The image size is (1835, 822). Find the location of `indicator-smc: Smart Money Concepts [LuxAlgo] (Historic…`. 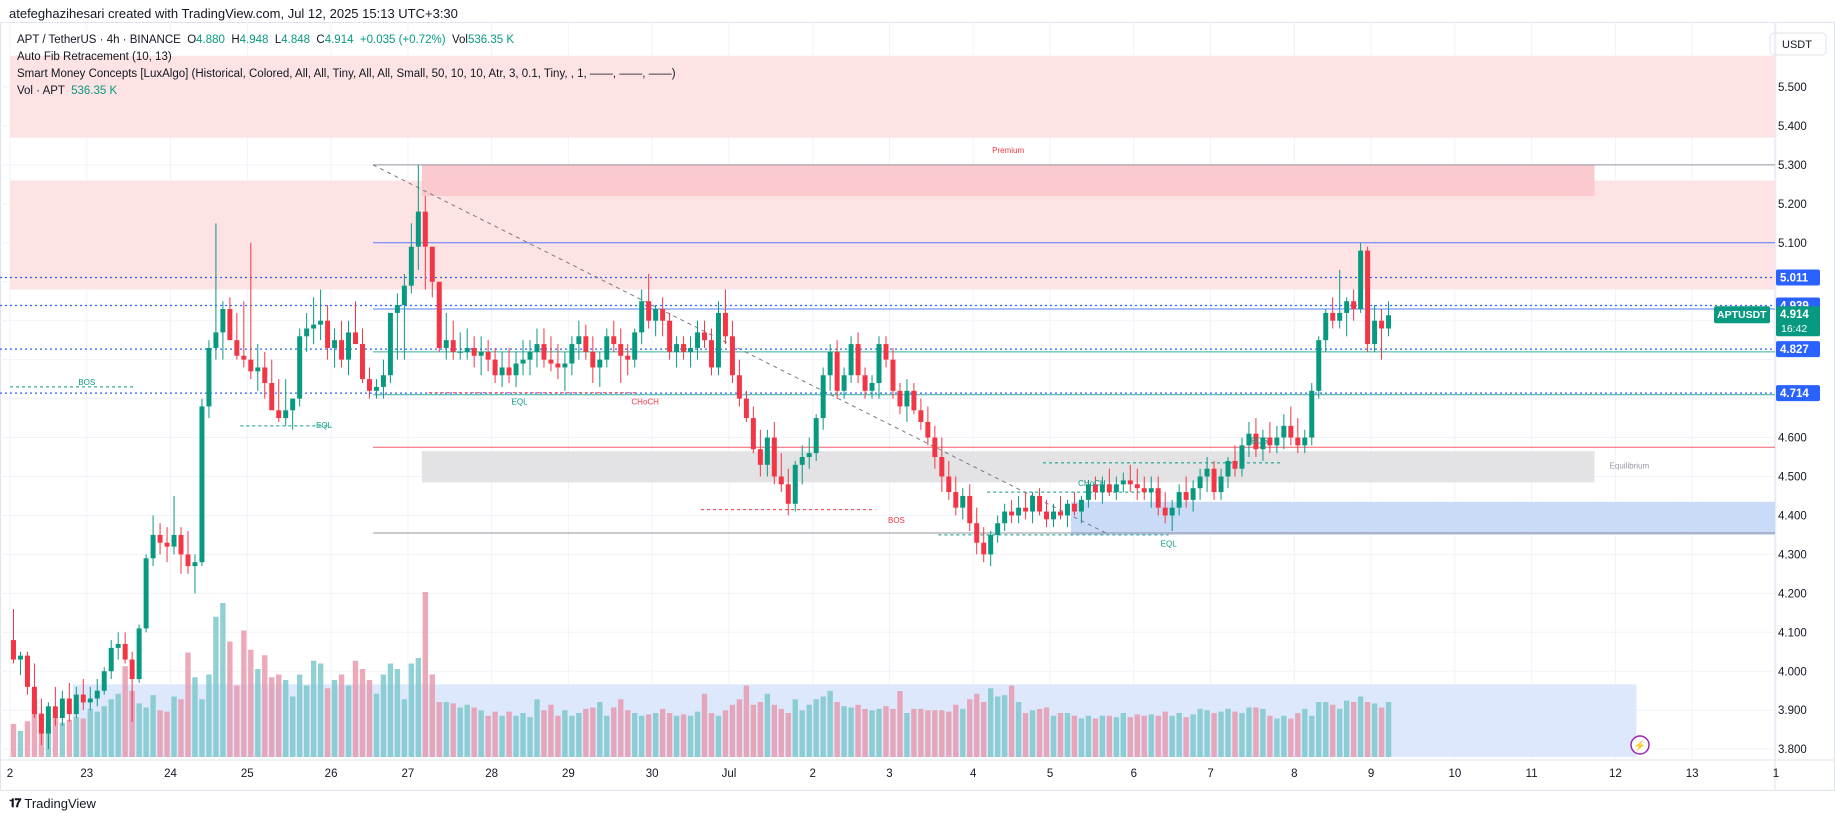

indicator-smc: Smart Money Concepts [LuxAlgo] (Historic… is located at coordinates (346, 74).